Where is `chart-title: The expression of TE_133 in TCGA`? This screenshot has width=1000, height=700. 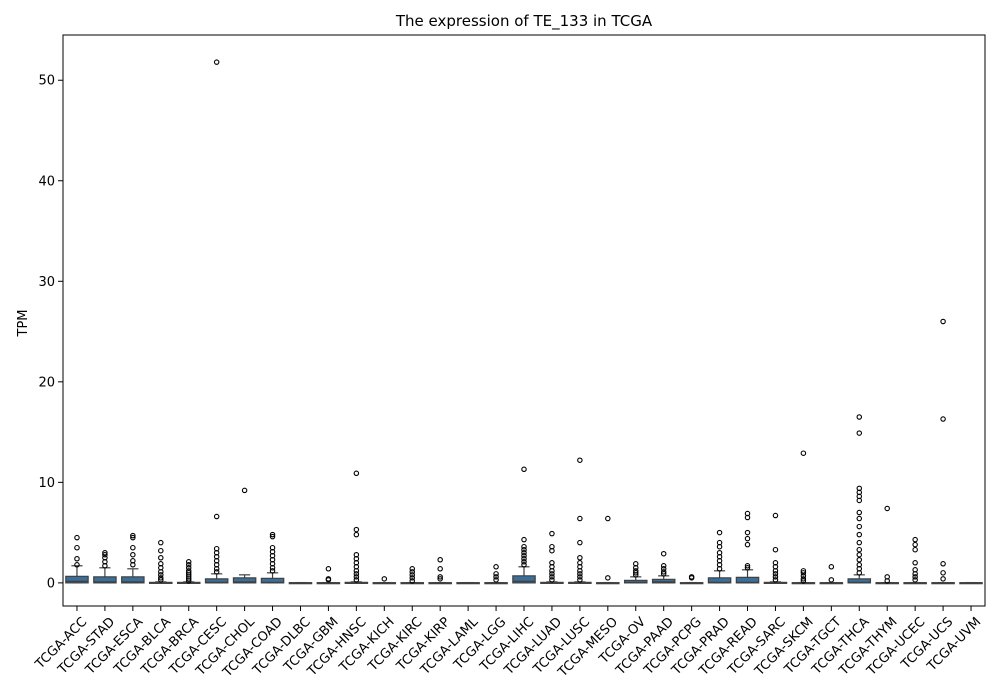 chart-title: The expression of TE_133 in TCGA is located at coordinates (524, 21).